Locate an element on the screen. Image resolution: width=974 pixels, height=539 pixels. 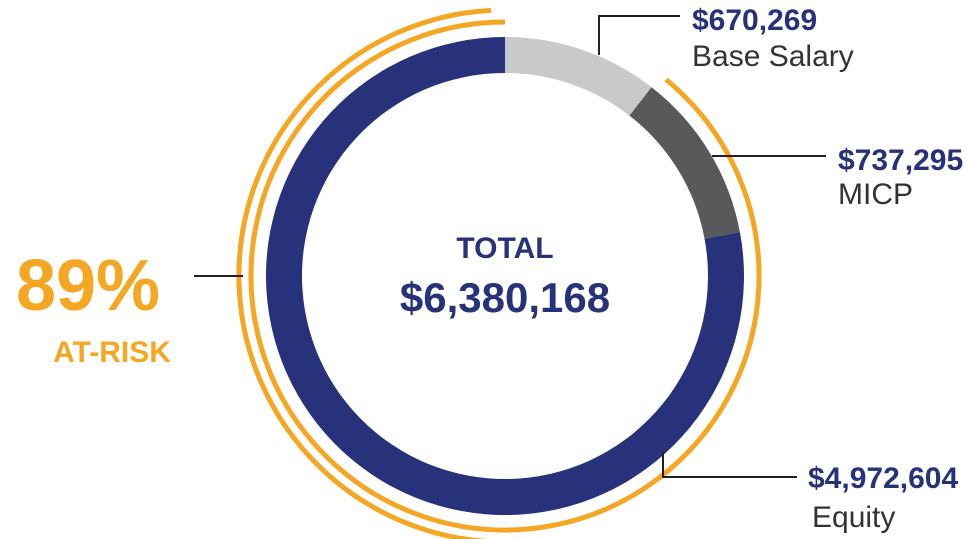
equity-leader is located at coordinates (729, 465).